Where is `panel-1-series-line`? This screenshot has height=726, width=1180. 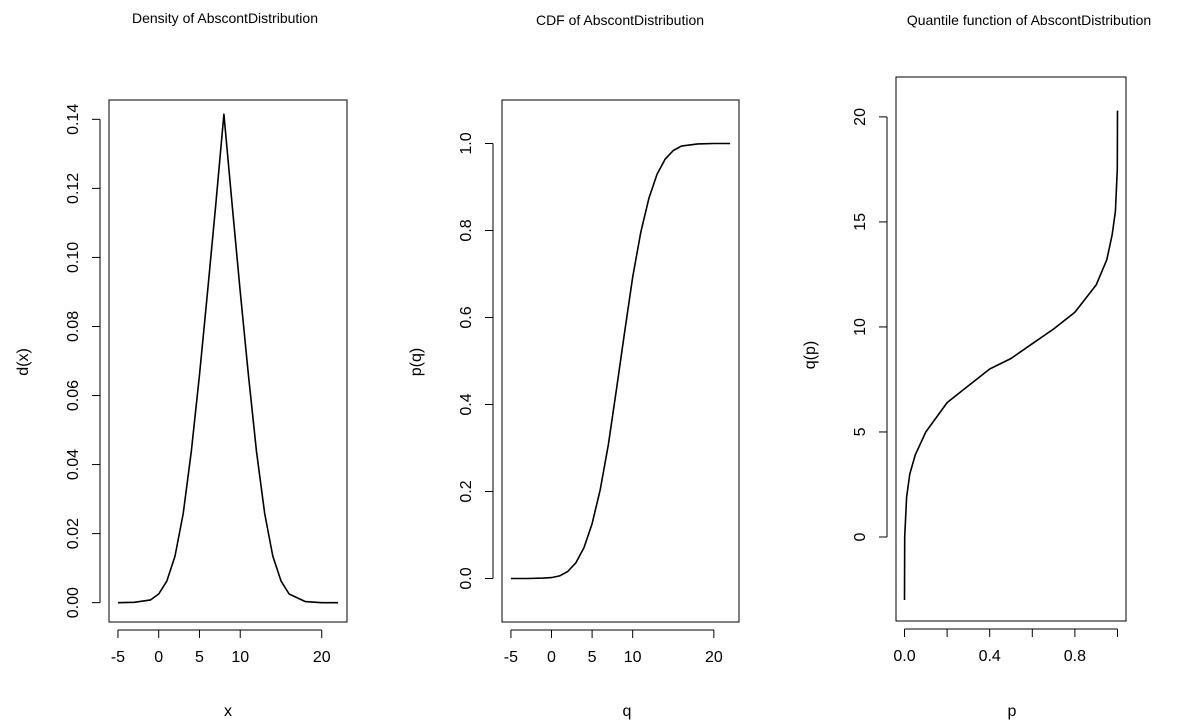
panel-1-series-line is located at coordinates (227, 358).